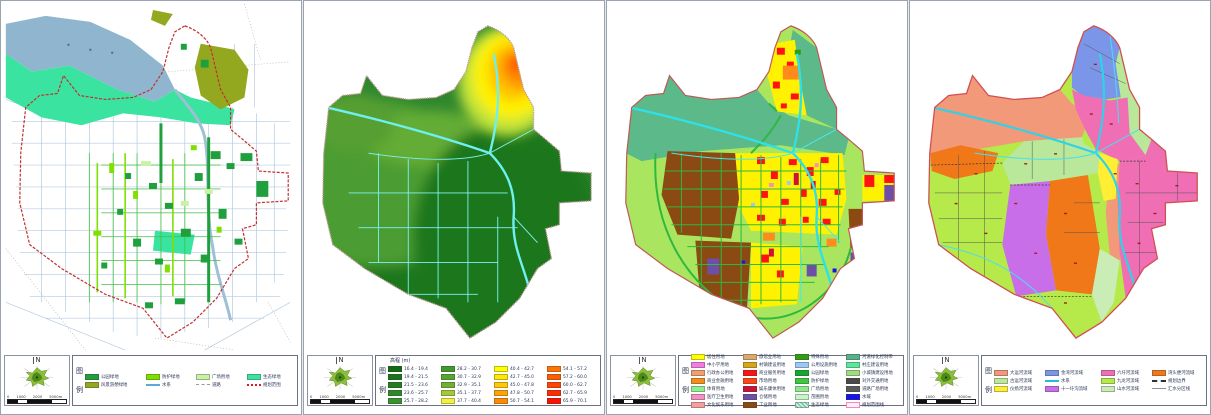 The width and height of the screenshot is (1211, 415). Describe the element at coordinates (1108, 125) in the screenshot. I see `liuwei-basin-band` at that location.